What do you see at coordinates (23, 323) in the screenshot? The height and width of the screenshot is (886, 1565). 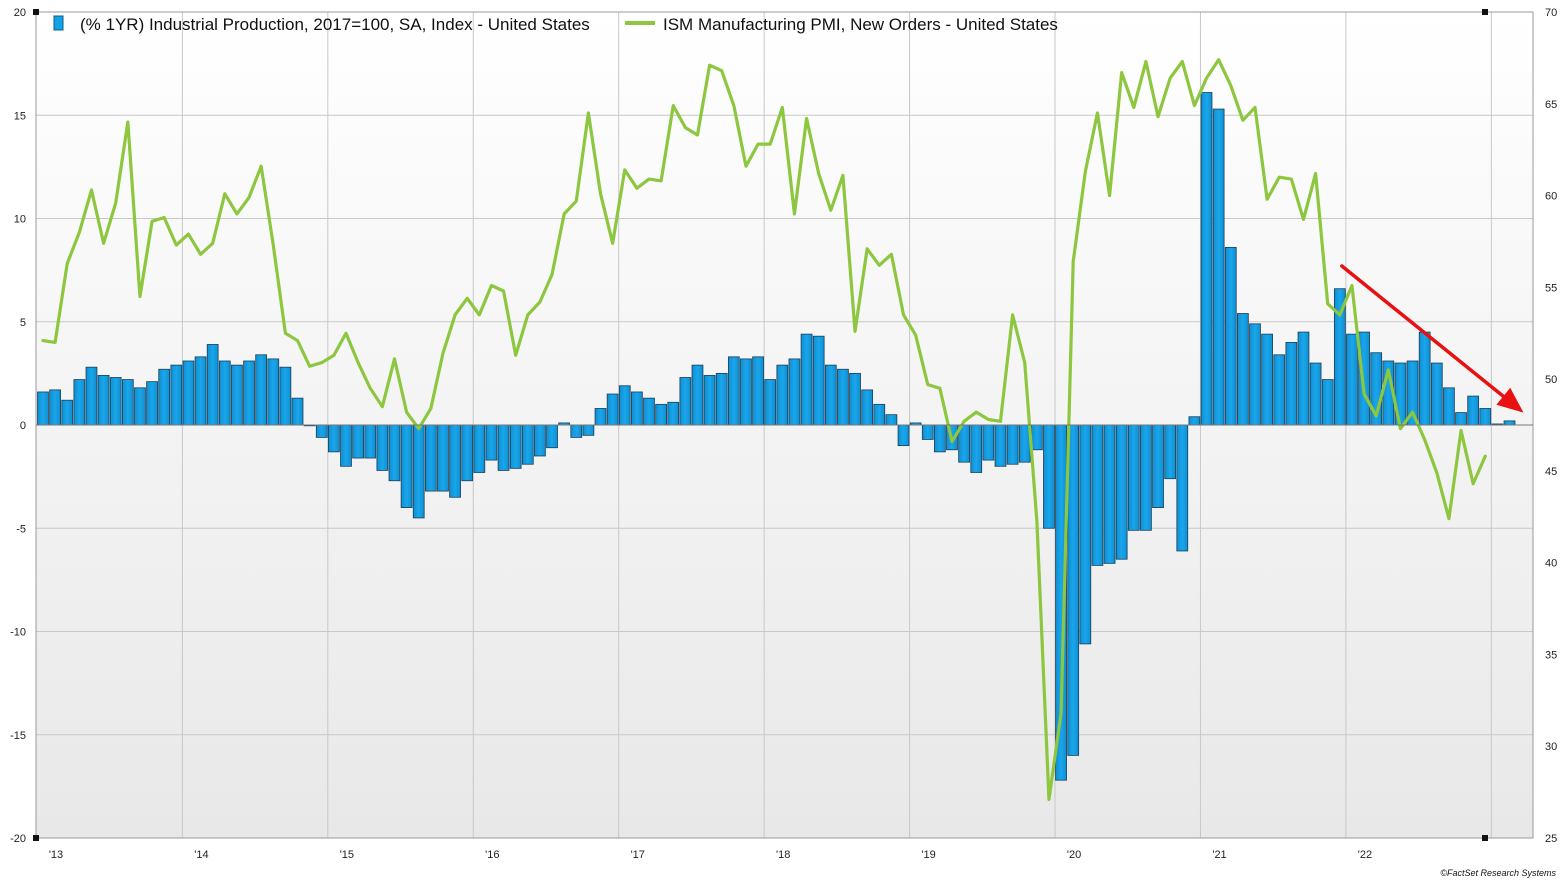 I see `left-tick-label: 5` at bounding box center [23, 323].